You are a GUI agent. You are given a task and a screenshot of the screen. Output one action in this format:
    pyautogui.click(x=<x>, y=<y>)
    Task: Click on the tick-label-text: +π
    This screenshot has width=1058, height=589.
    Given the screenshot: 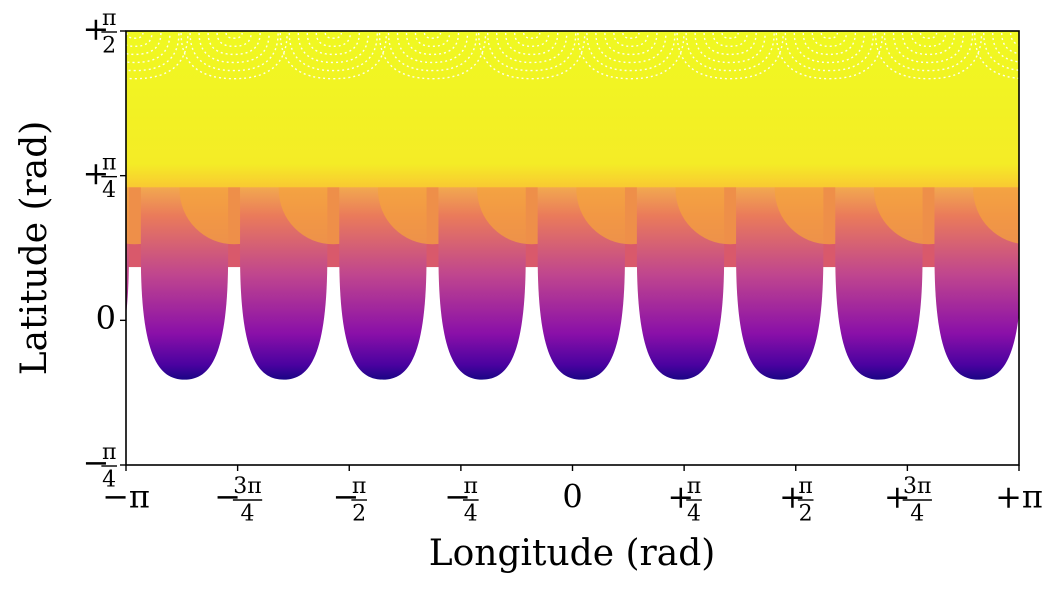 What is the action you would take?
    pyautogui.click(x=1019, y=497)
    